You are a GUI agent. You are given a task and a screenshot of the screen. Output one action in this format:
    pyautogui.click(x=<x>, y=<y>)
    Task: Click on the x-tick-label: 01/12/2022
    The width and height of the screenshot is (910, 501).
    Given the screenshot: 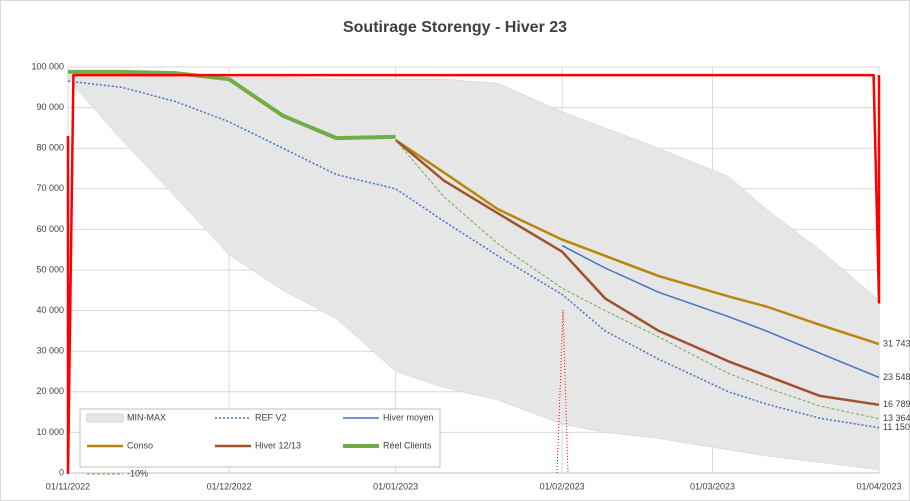 What is the action you would take?
    pyautogui.click(x=229, y=486)
    